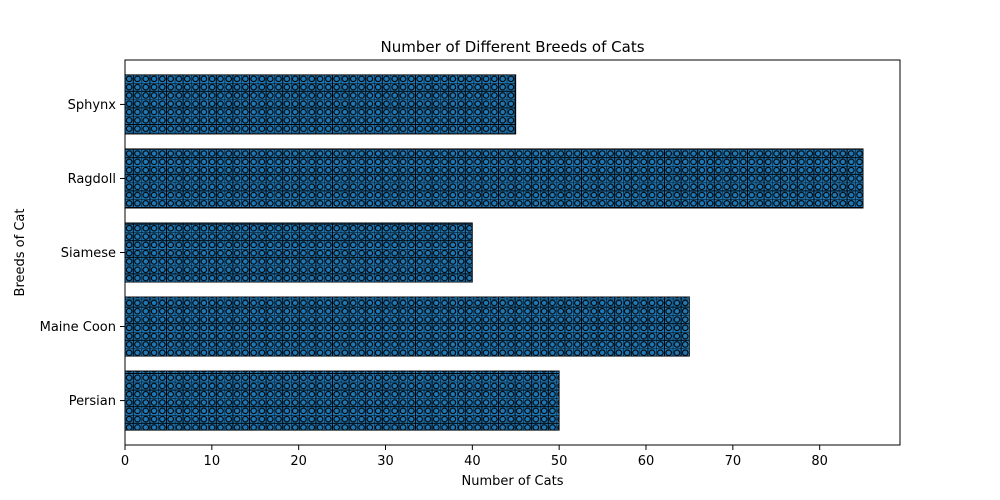 The width and height of the screenshot is (1000, 500). I want to click on x-tick-label: 20, so click(298, 461).